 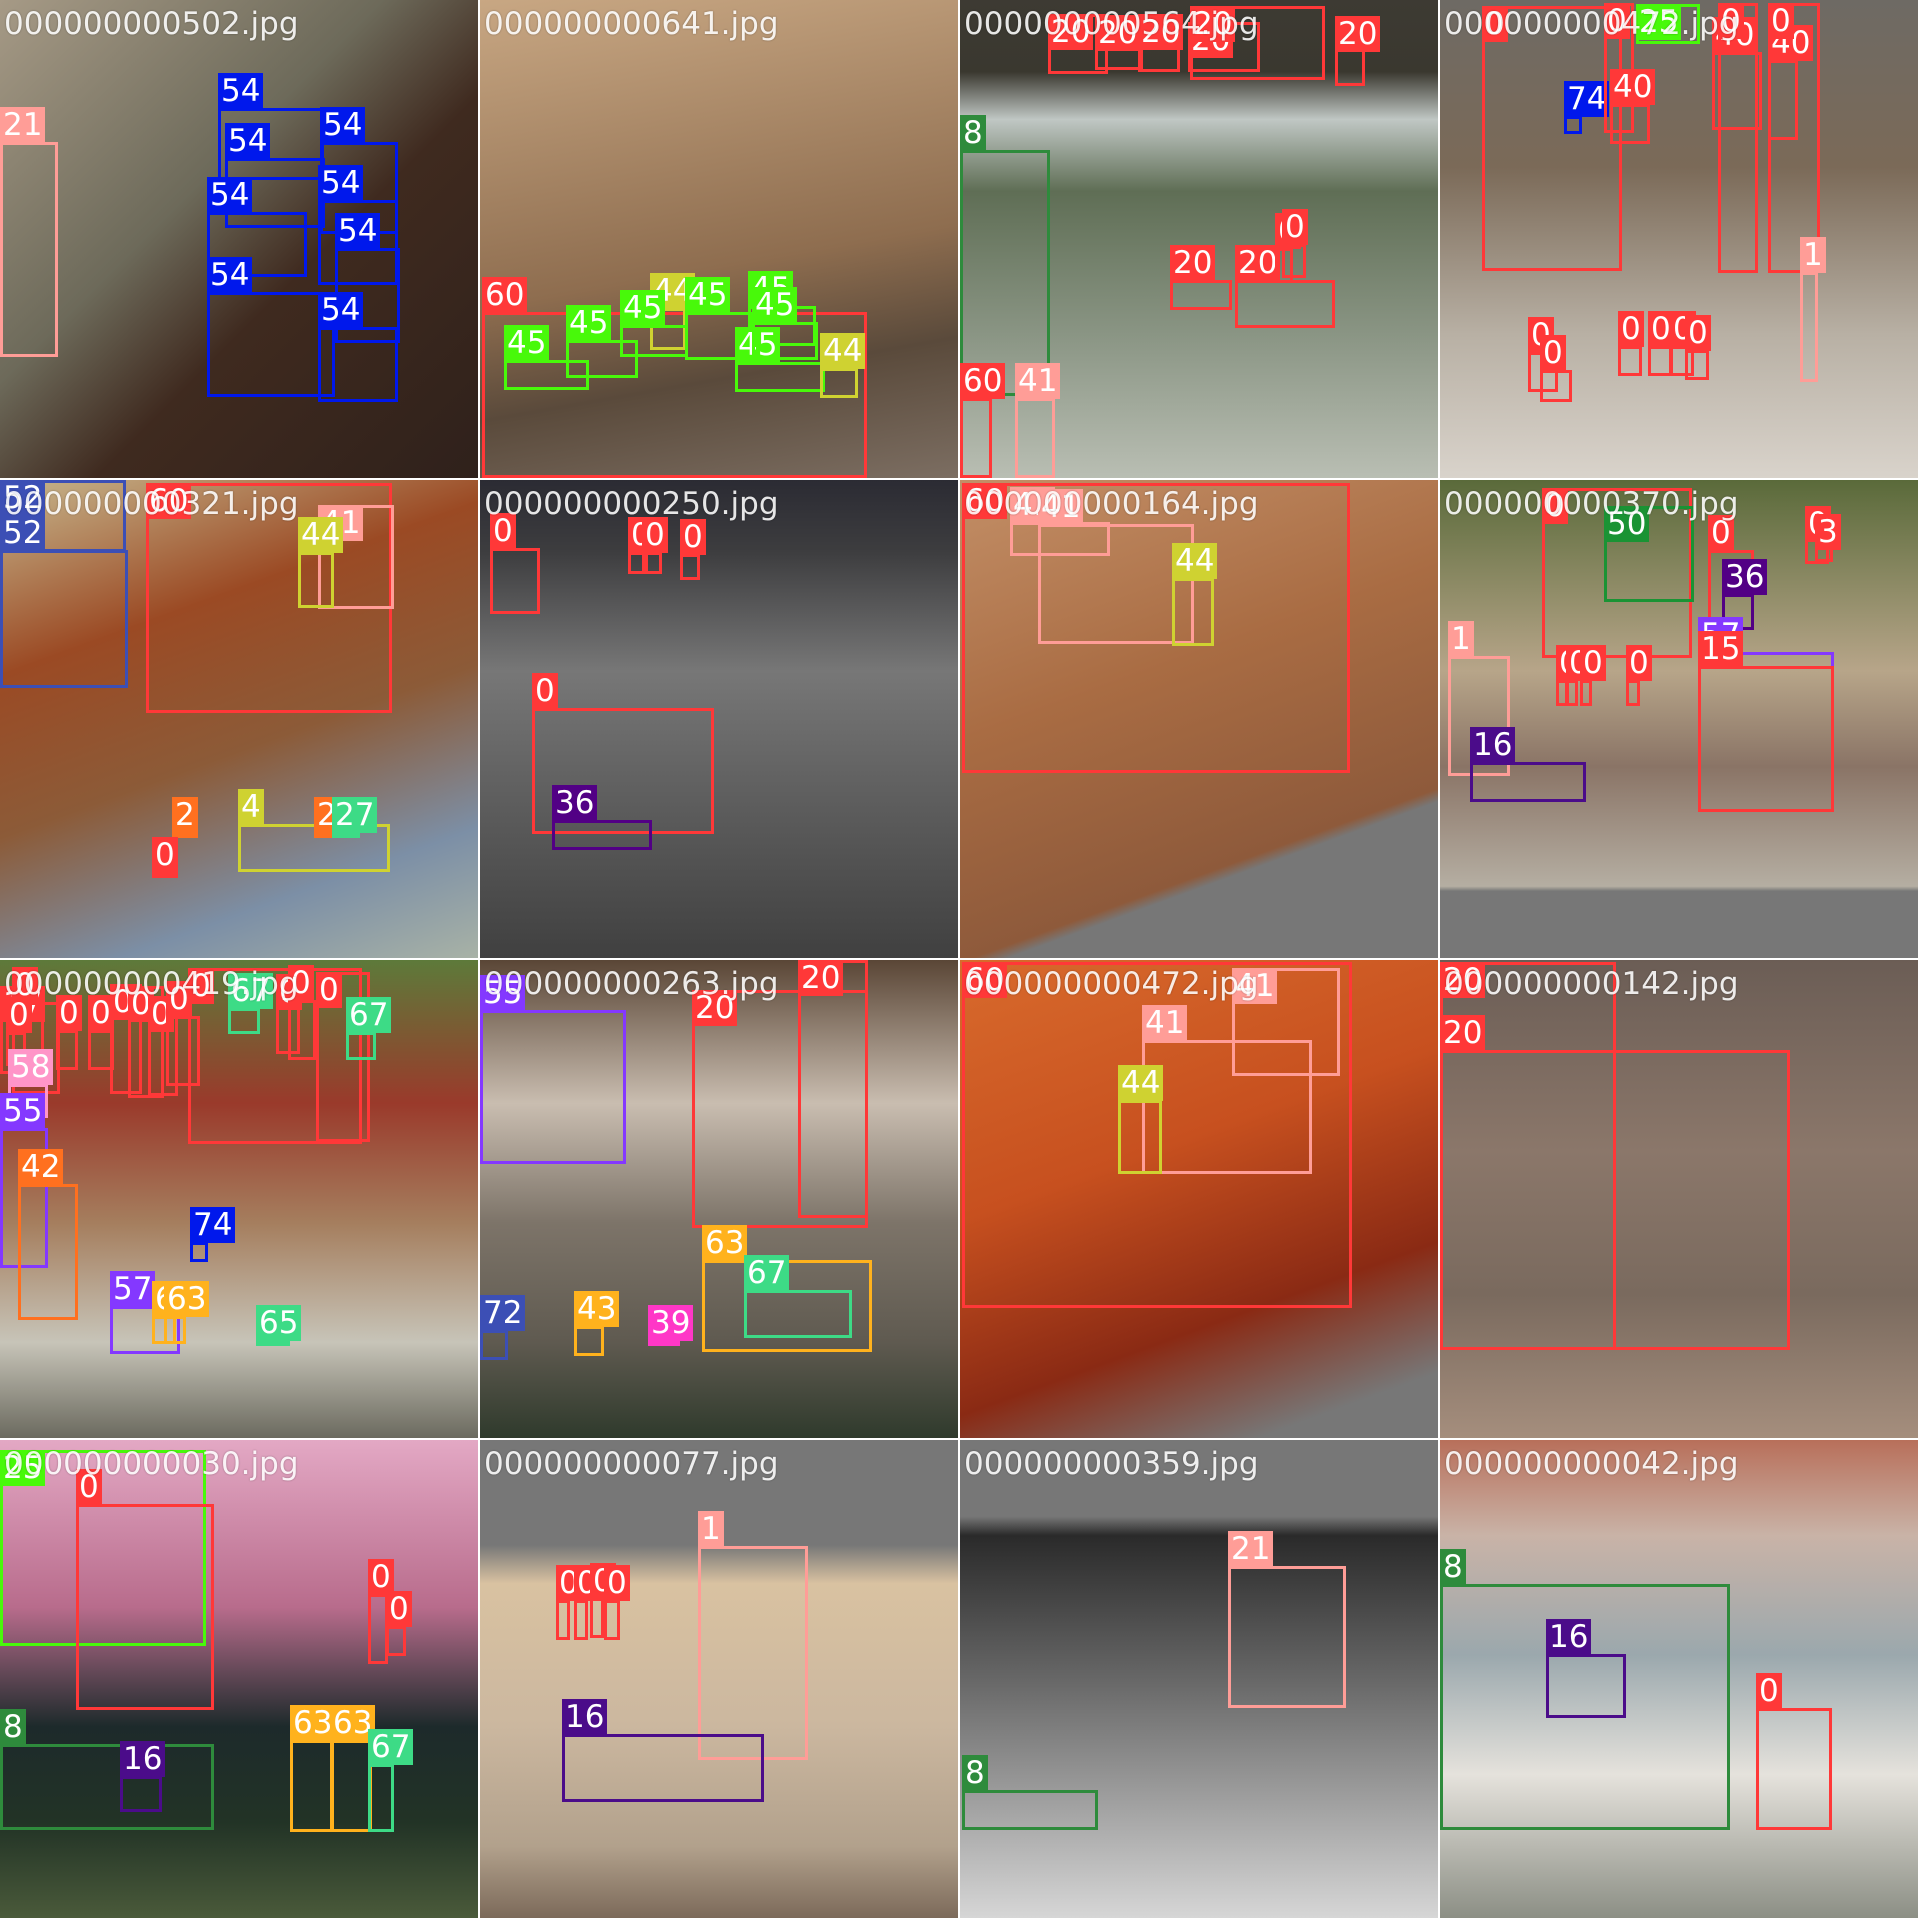 What do you see at coordinates (1828, 538) in the screenshot?
I see `detection-box: 3` at bounding box center [1828, 538].